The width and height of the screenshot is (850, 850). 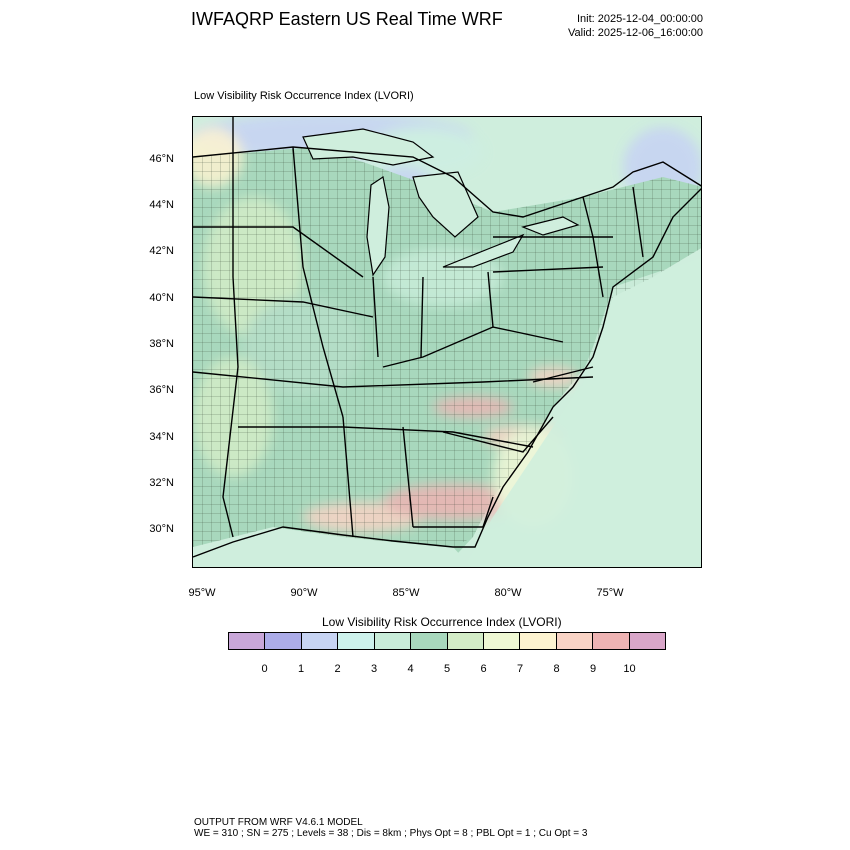 I want to click on colorbar-label: 5, so click(x=447, y=669).